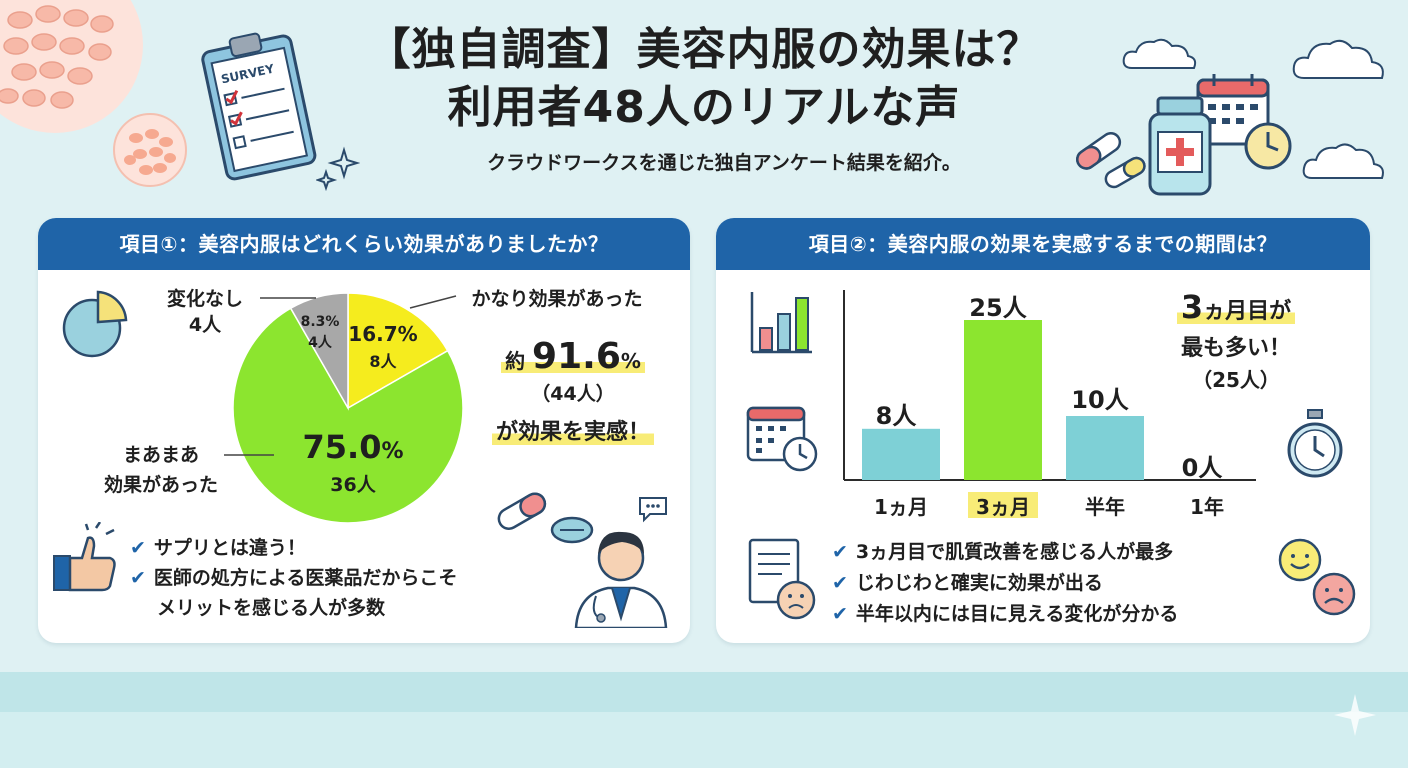 This screenshot has width=1408, height=768. Describe the element at coordinates (704, 49) in the screenshot. I see `page-title-line1: 【独自調査】美容内服の効果は？` at that location.